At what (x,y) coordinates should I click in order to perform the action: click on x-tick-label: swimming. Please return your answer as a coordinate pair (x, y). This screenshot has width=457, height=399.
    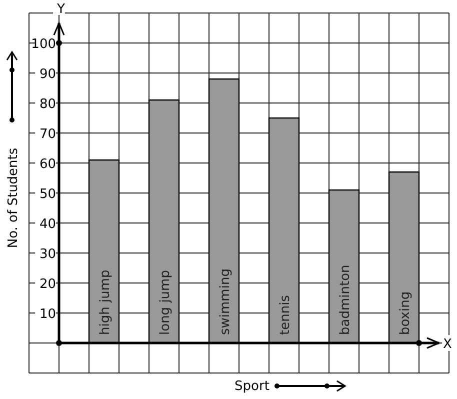
    Looking at the image, I should click on (225, 301).